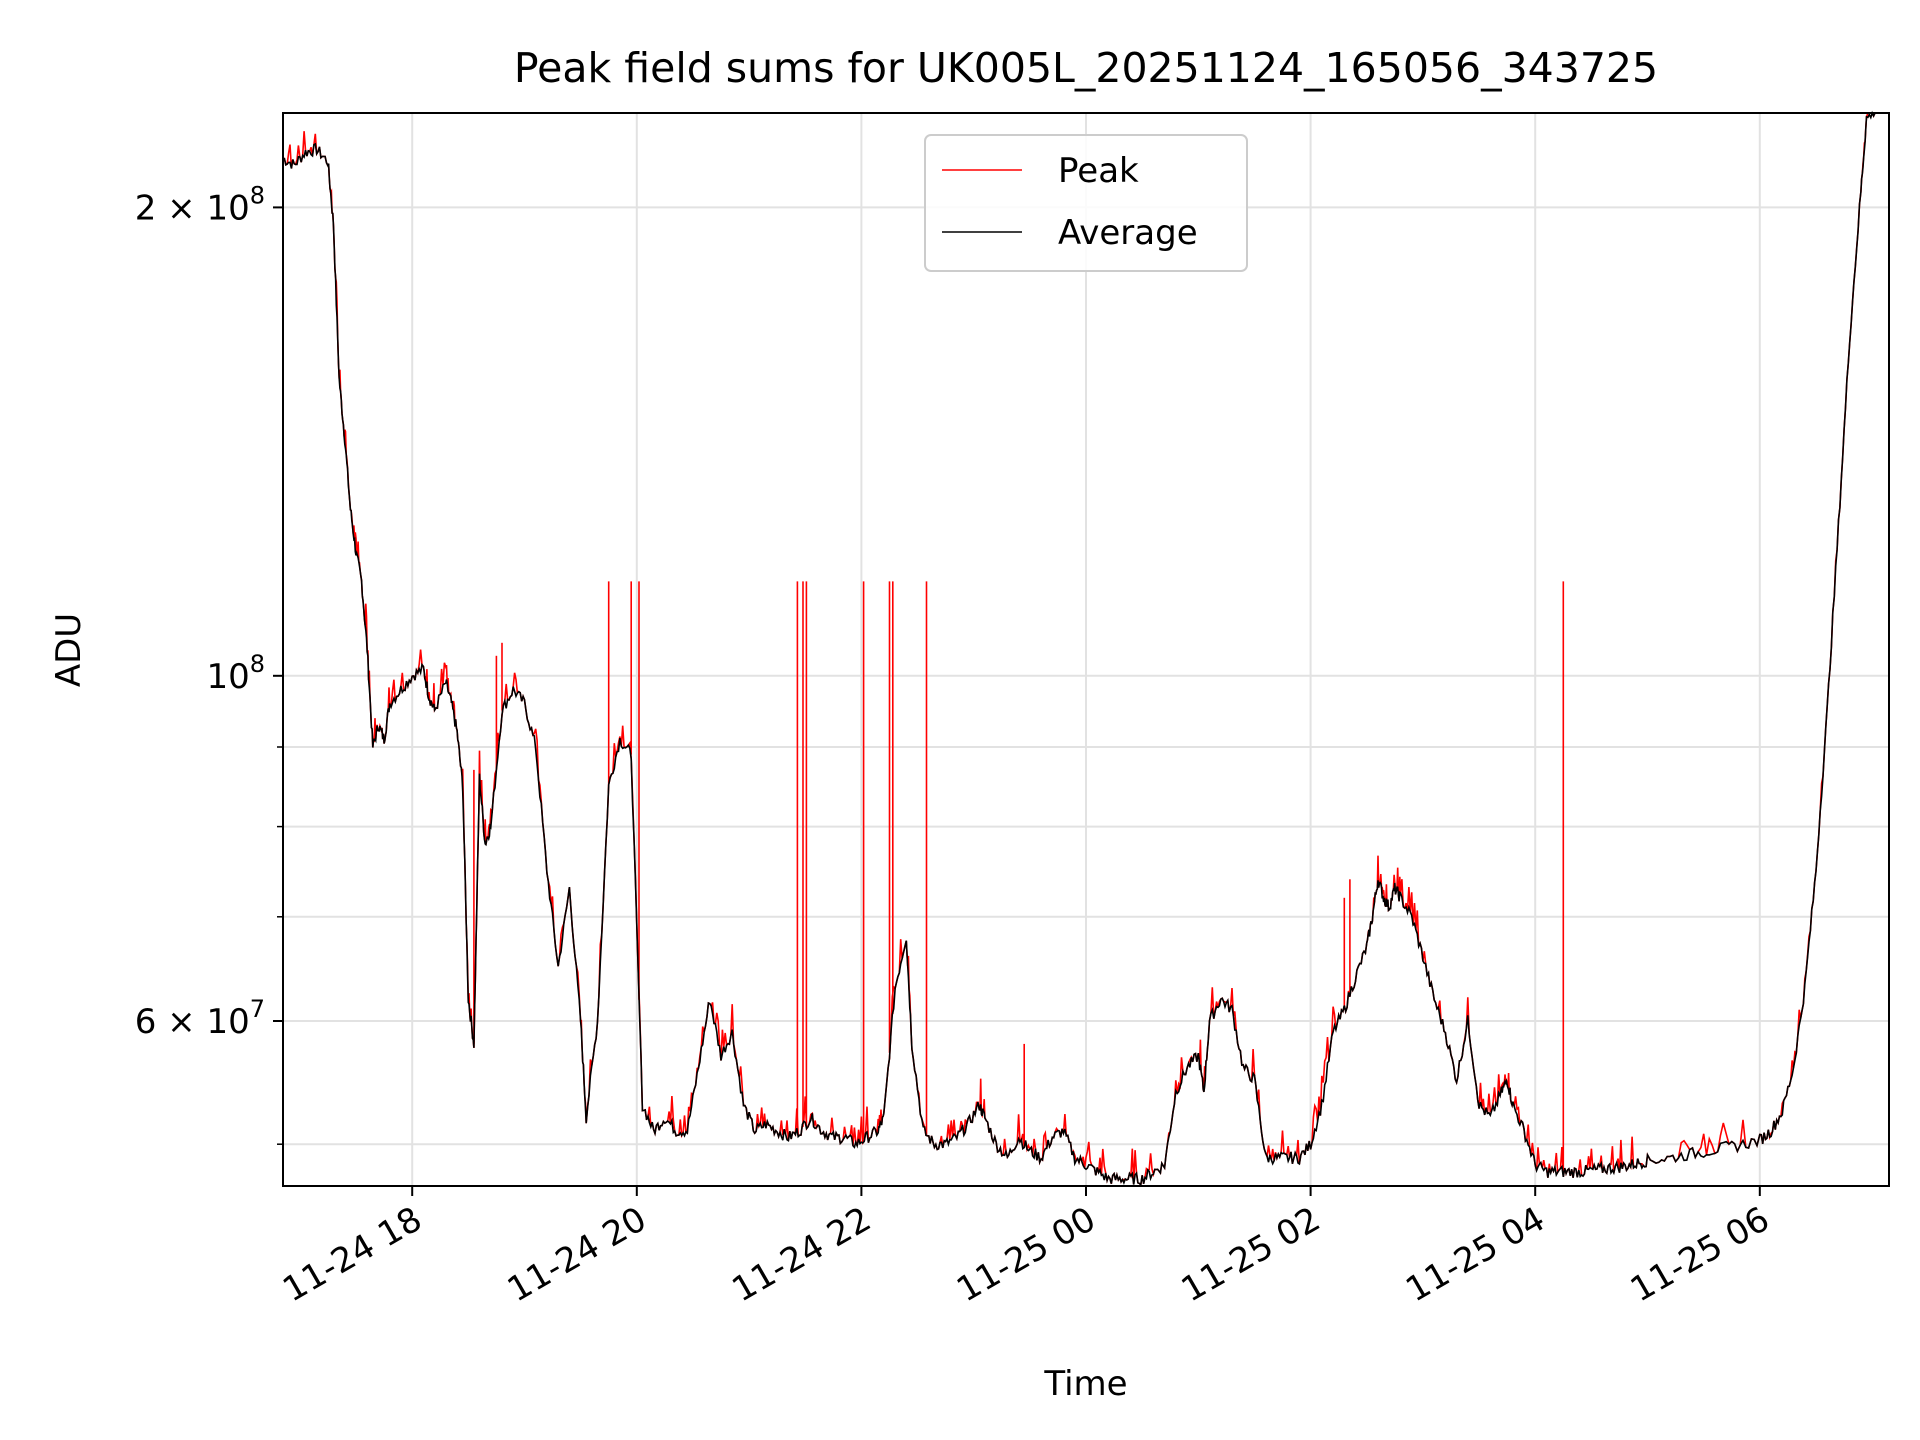 The image size is (1920, 1440). What do you see at coordinates (802, 1254) in the screenshot?
I see `x-tick-label: 11-24 22` at bounding box center [802, 1254].